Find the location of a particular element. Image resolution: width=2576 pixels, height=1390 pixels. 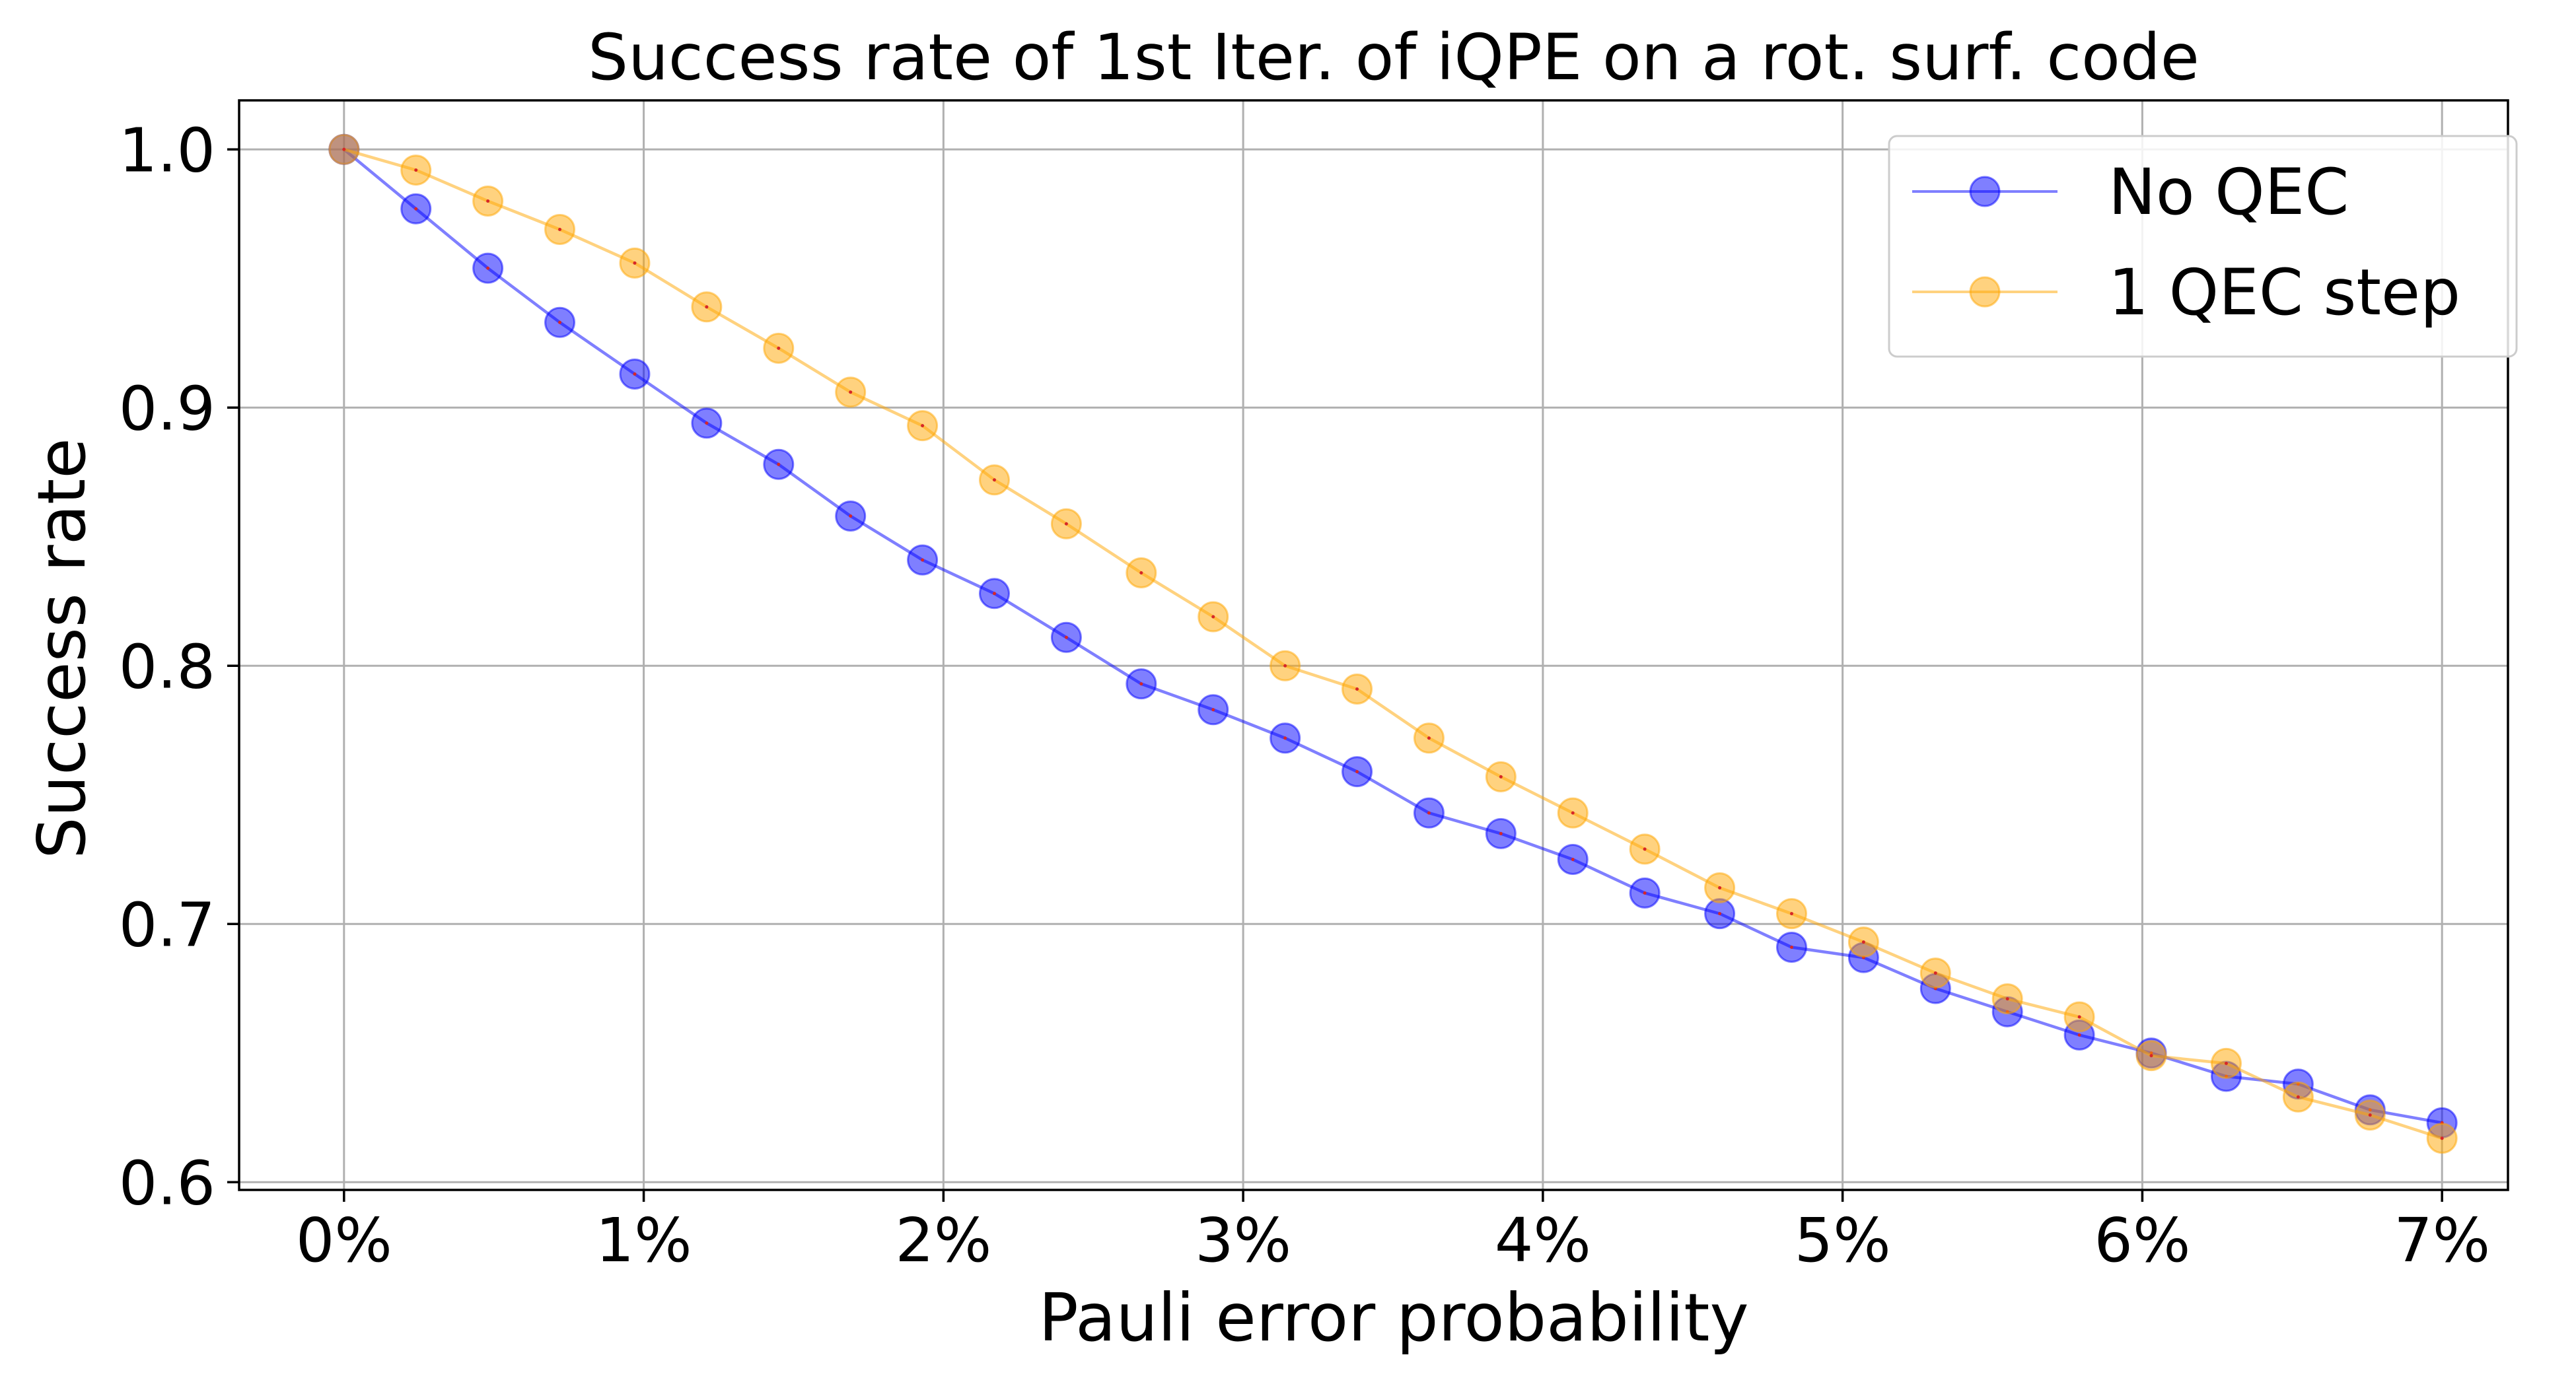

x-tick-label: 5% is located at coordinates (1843, 1240).